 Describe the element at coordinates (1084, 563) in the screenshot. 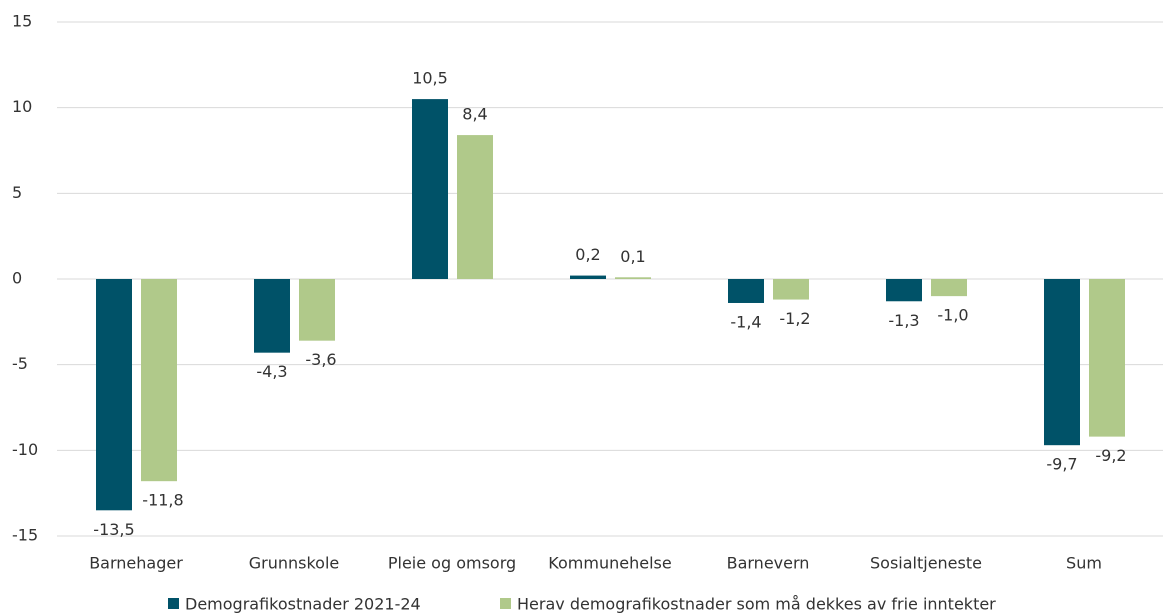

I see `x-tick-label: Sum` at that location.